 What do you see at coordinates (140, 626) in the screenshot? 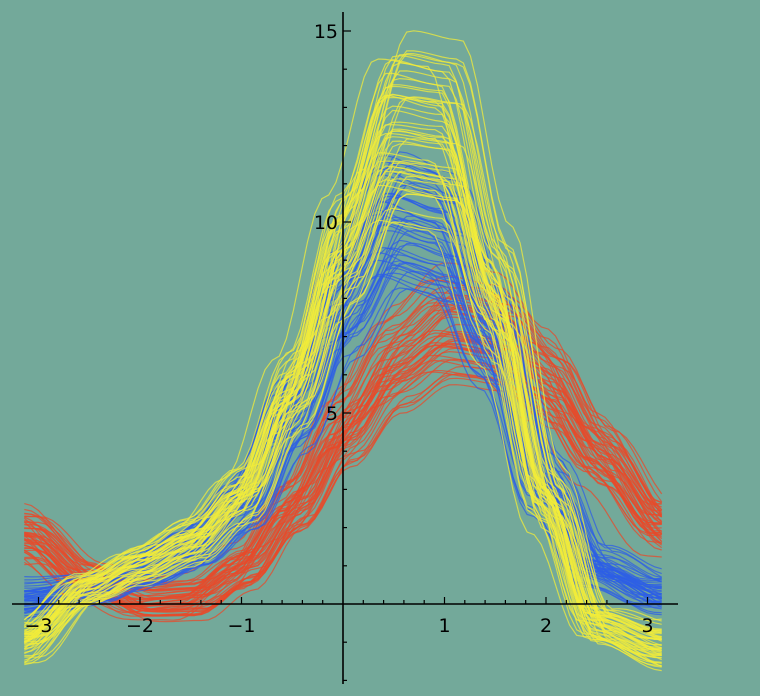
I see `x-tick-label: −2` at bounding box center [140, 626].